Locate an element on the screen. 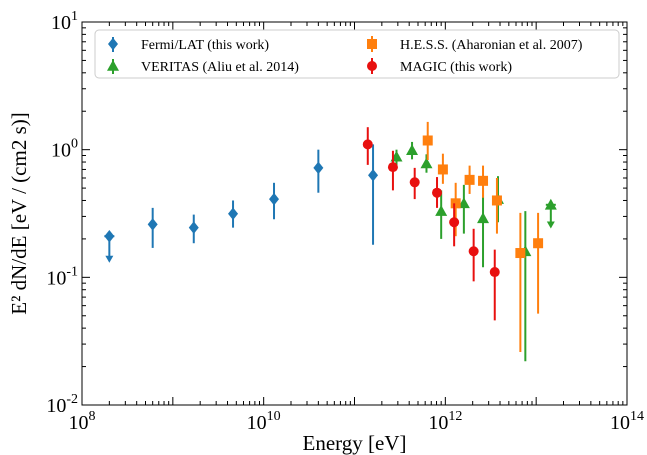 The image size is (647, 455). y-tick-label: 10¹ is located at coordinates (64, 21).